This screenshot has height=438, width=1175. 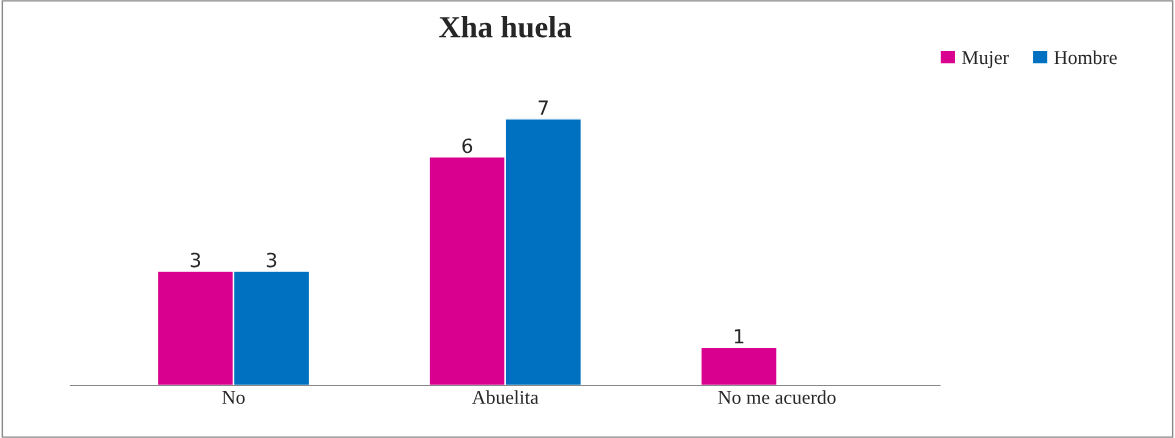 I want to click on chart-title: Xha huela, so click(x=505, y=26).